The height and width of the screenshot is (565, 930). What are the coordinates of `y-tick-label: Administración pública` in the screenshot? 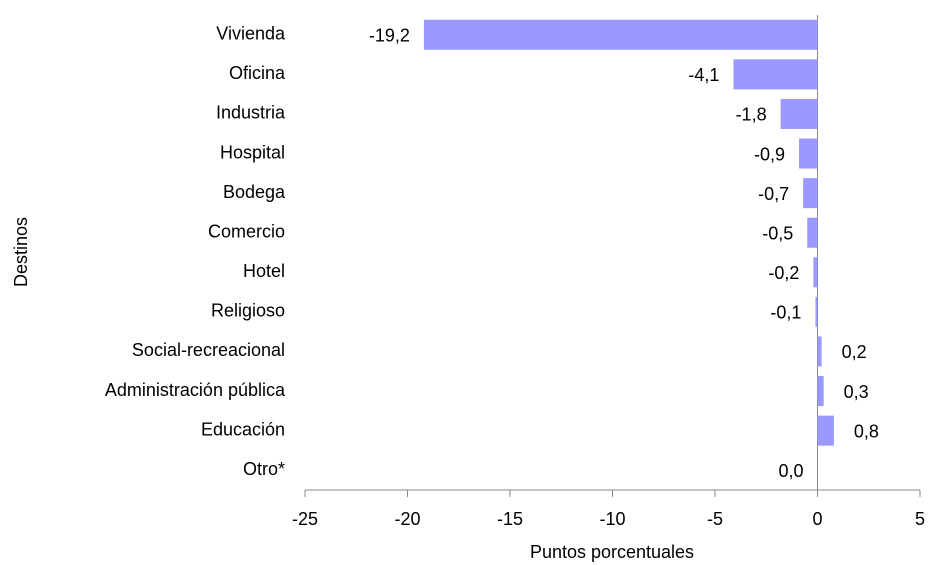 It's located at (195, 390).